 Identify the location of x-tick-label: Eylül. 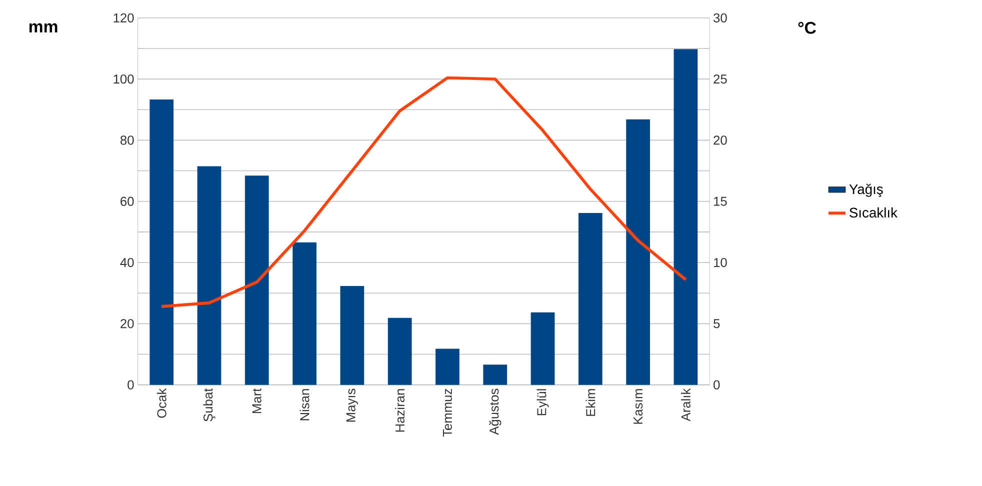
(542, 402).